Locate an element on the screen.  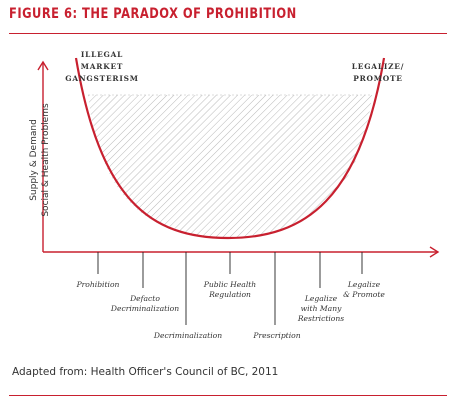
figure-title: FIGURE 6: THE PARADOX OF PROHIBITION is located at coordinates (153, 14).